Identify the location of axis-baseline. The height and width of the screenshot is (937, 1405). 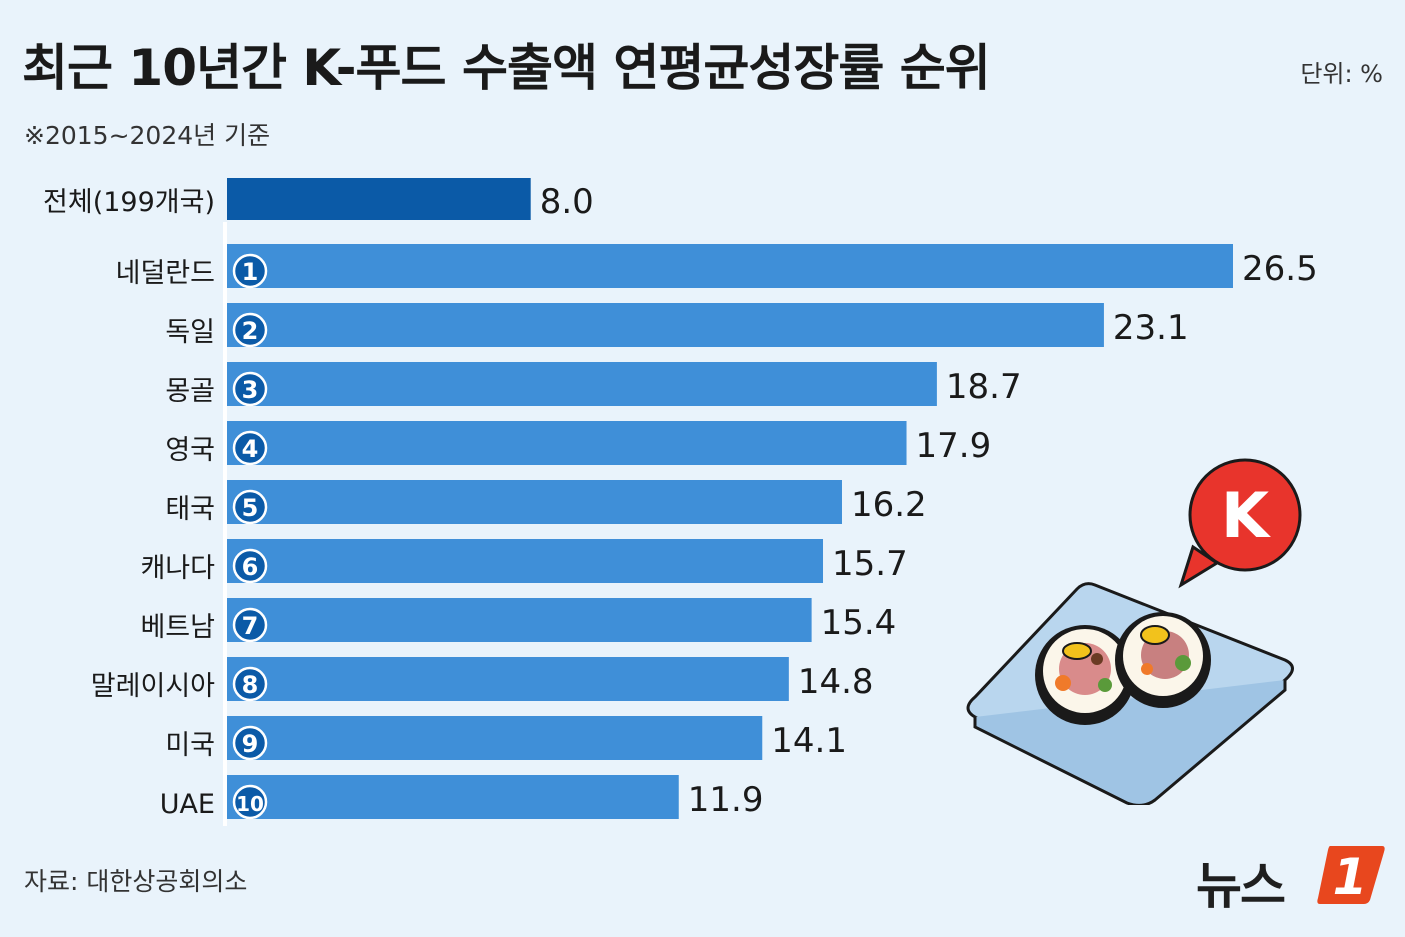
(225, 524).